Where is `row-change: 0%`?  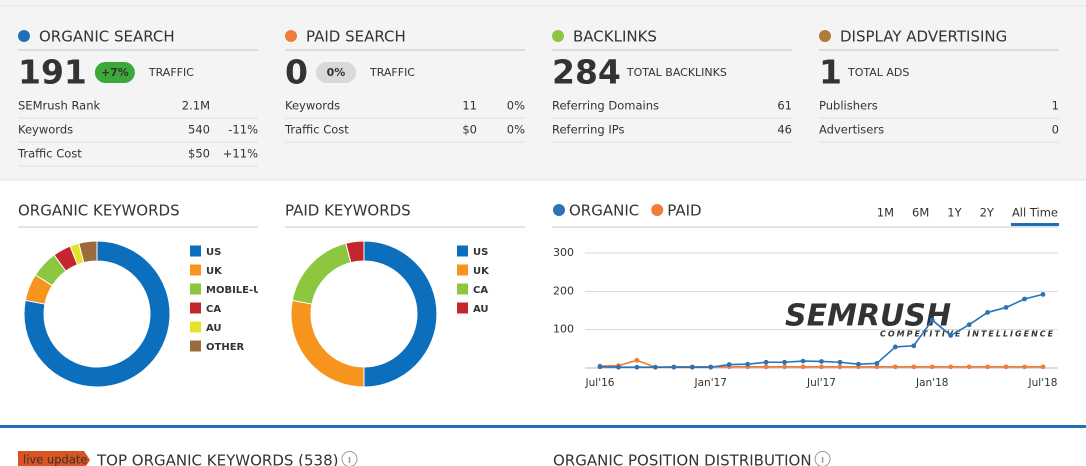 row-change: 0% is located at coordinates (516, 106).